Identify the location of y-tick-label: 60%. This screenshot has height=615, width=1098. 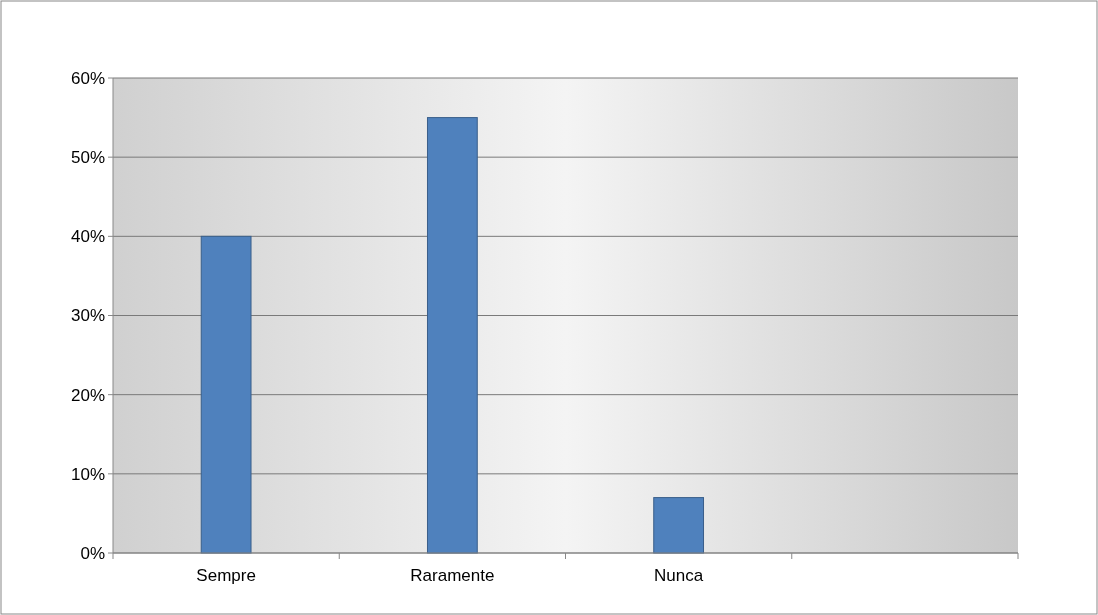
(87, 78).